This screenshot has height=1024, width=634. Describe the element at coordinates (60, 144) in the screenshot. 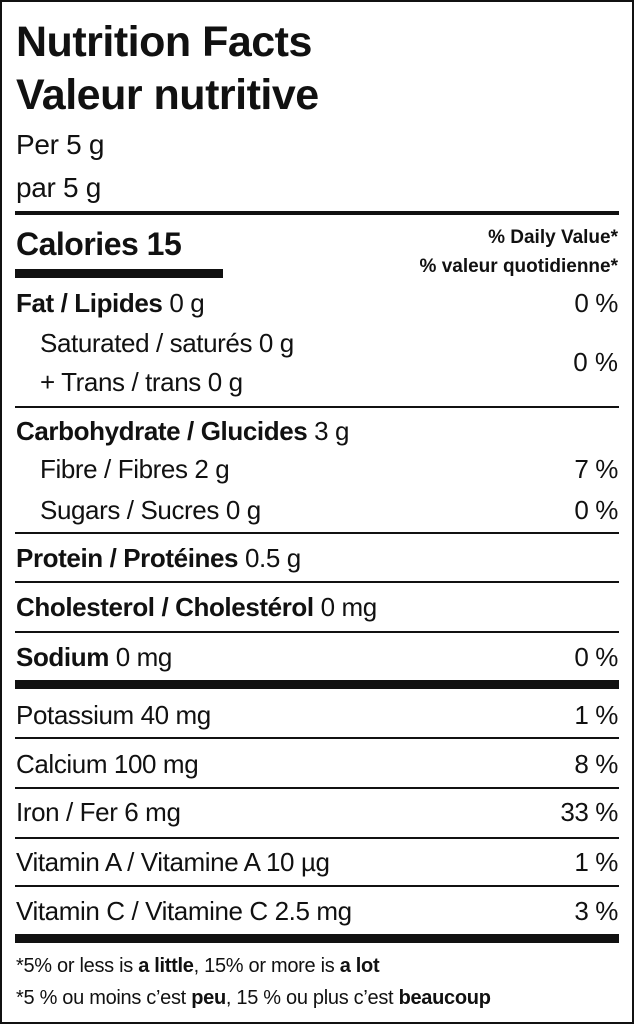

I see `serving-size-en: Per 5 g` at that location.